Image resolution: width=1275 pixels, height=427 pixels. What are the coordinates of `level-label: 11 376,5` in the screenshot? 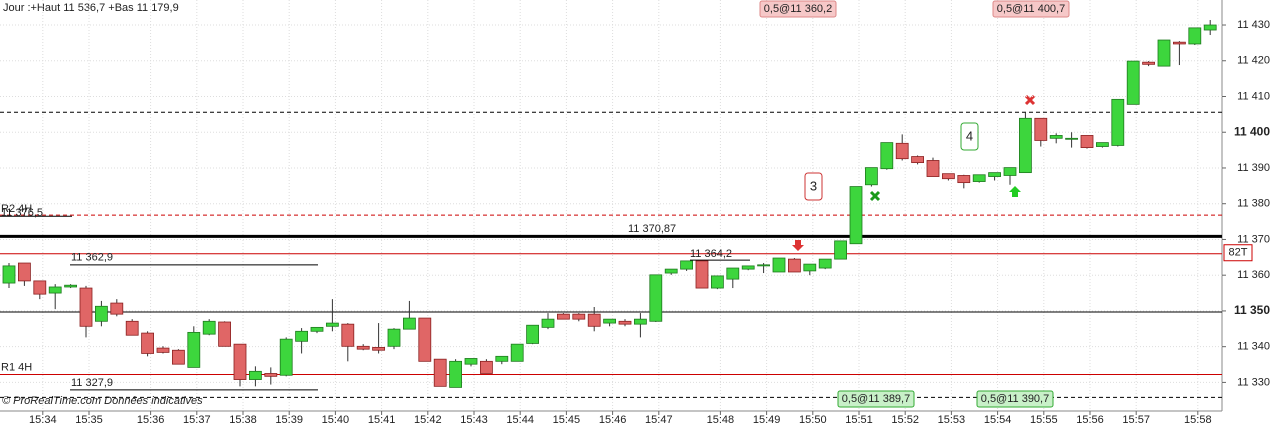 It's located at (22, 213).